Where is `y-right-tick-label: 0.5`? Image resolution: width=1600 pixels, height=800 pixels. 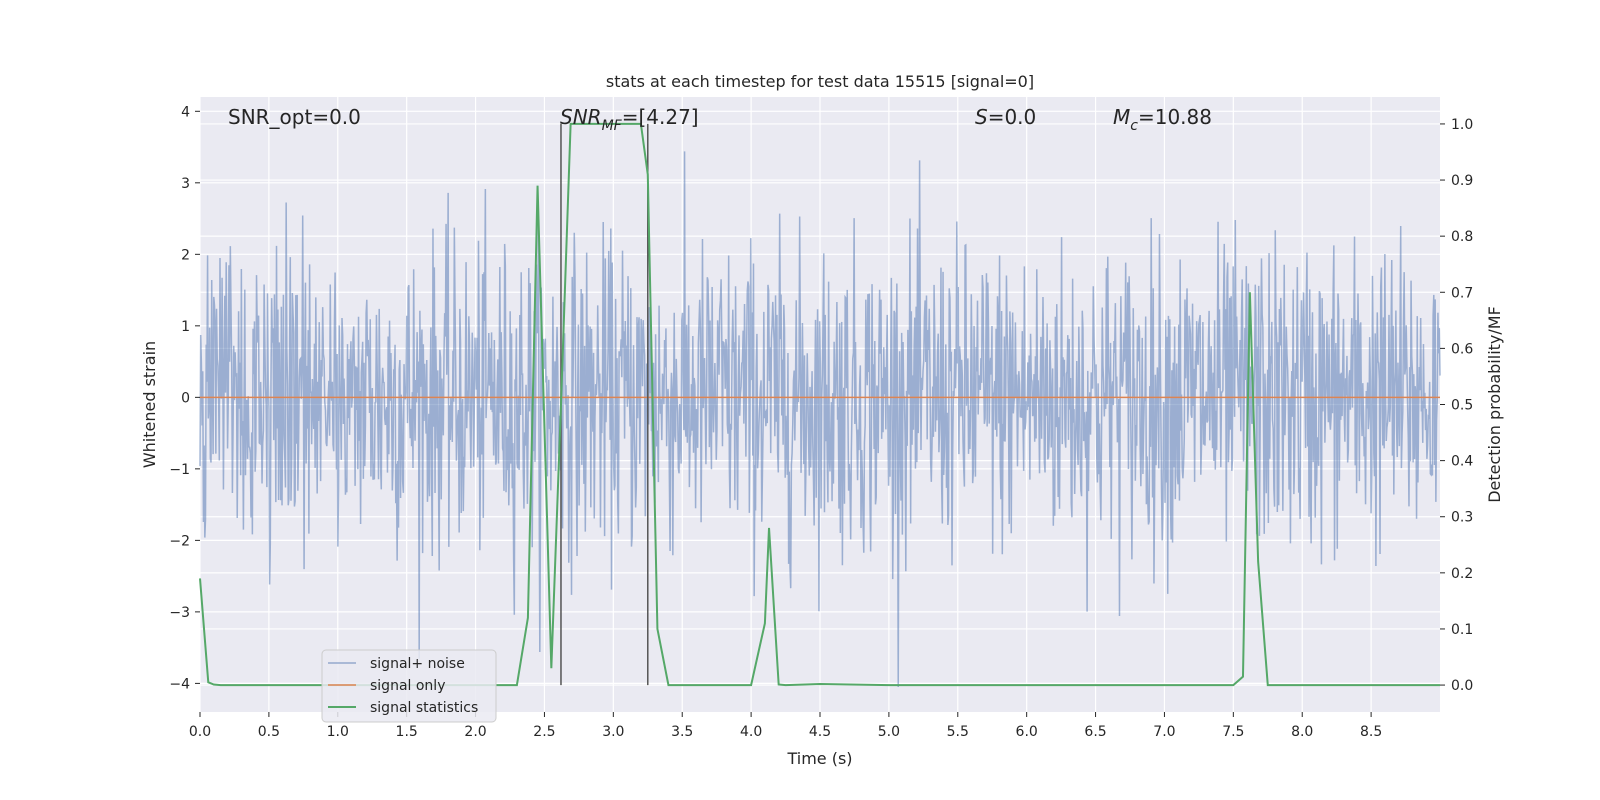 y-right-tick-label: 0.5 is located at coordinates (1462, 406).